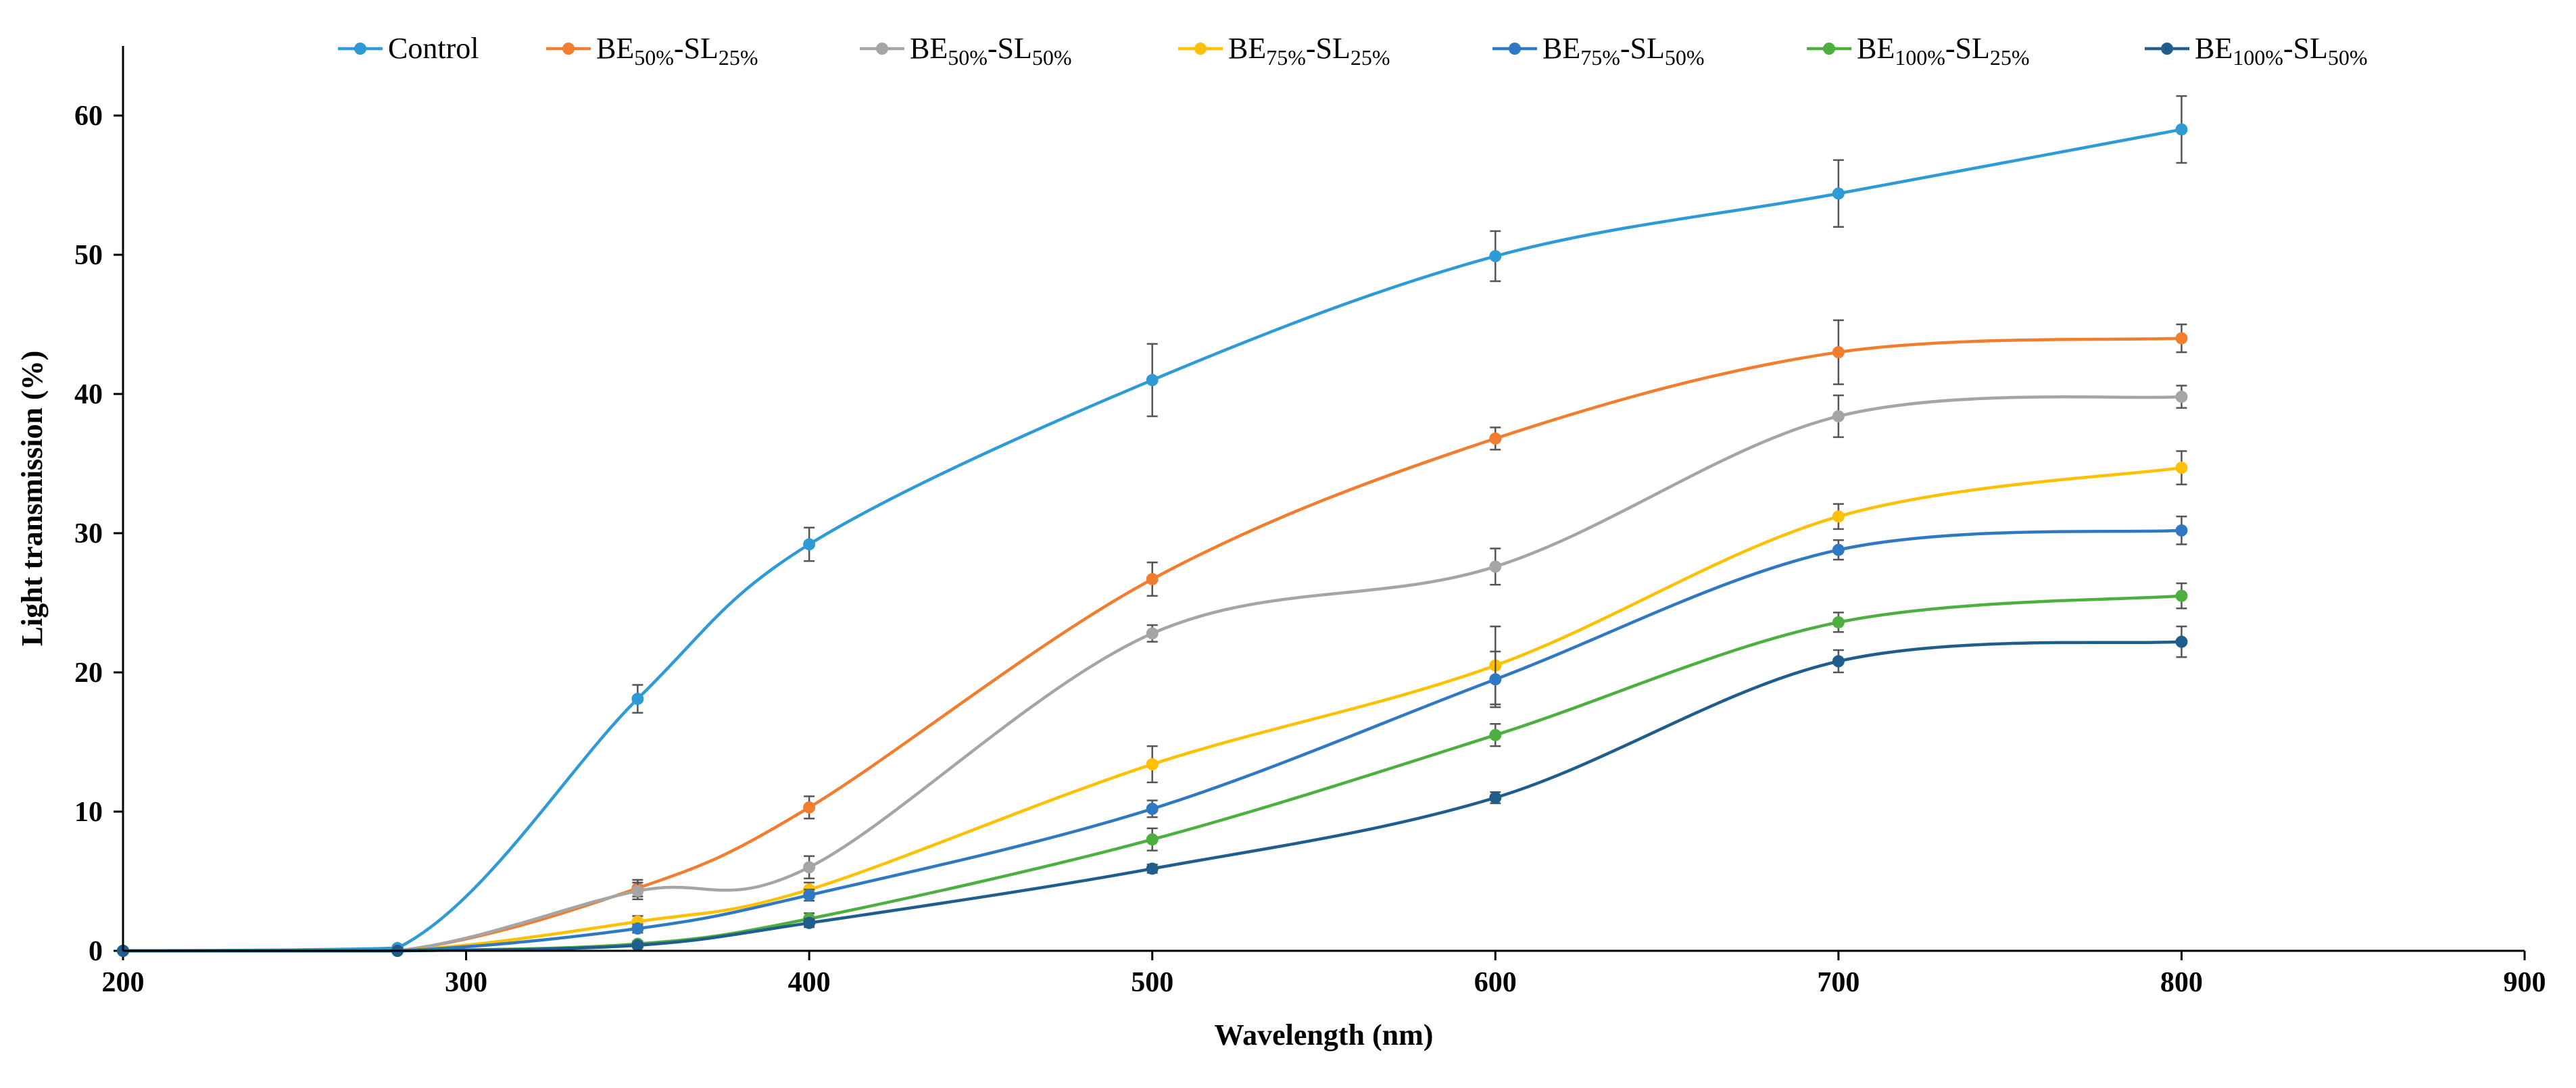  Describe the element at coordinates (466, 982) in the screenshot. I see `x-tick-label: 300` at that location.